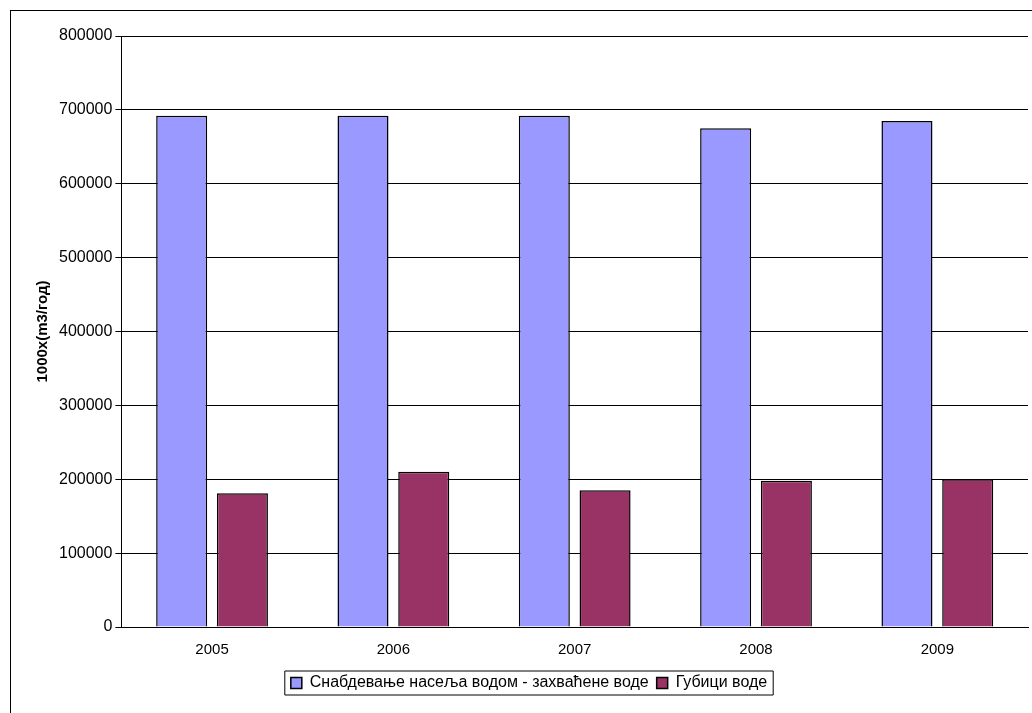 The width and height of the screenshot is (1032, 713). Describe the element at coordinates (86, 552) in the screenshot. I see `y-tick-label: 100000` at that location.